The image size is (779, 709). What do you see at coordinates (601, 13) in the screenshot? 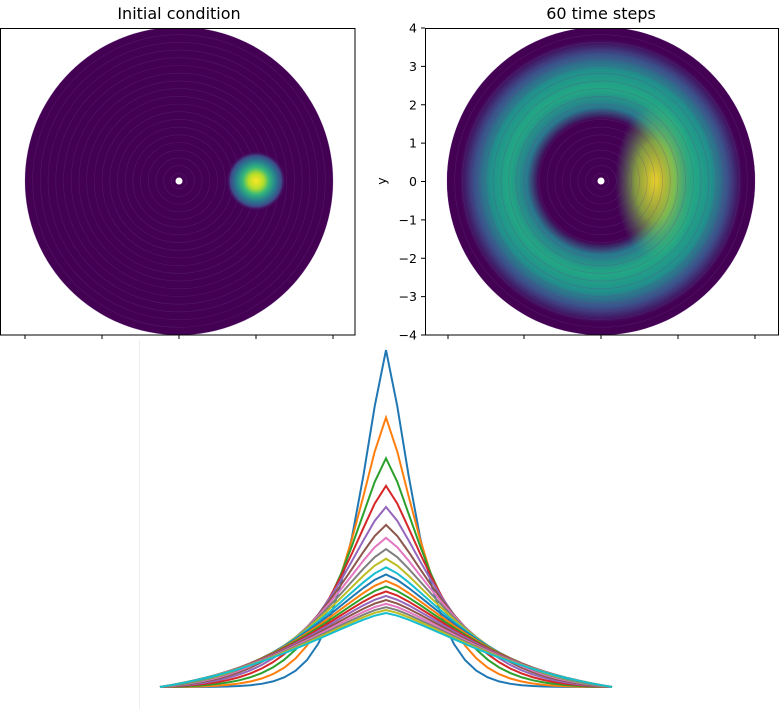
I see `panel-title-right: 60 time steps` at bounding box center [601, 13].